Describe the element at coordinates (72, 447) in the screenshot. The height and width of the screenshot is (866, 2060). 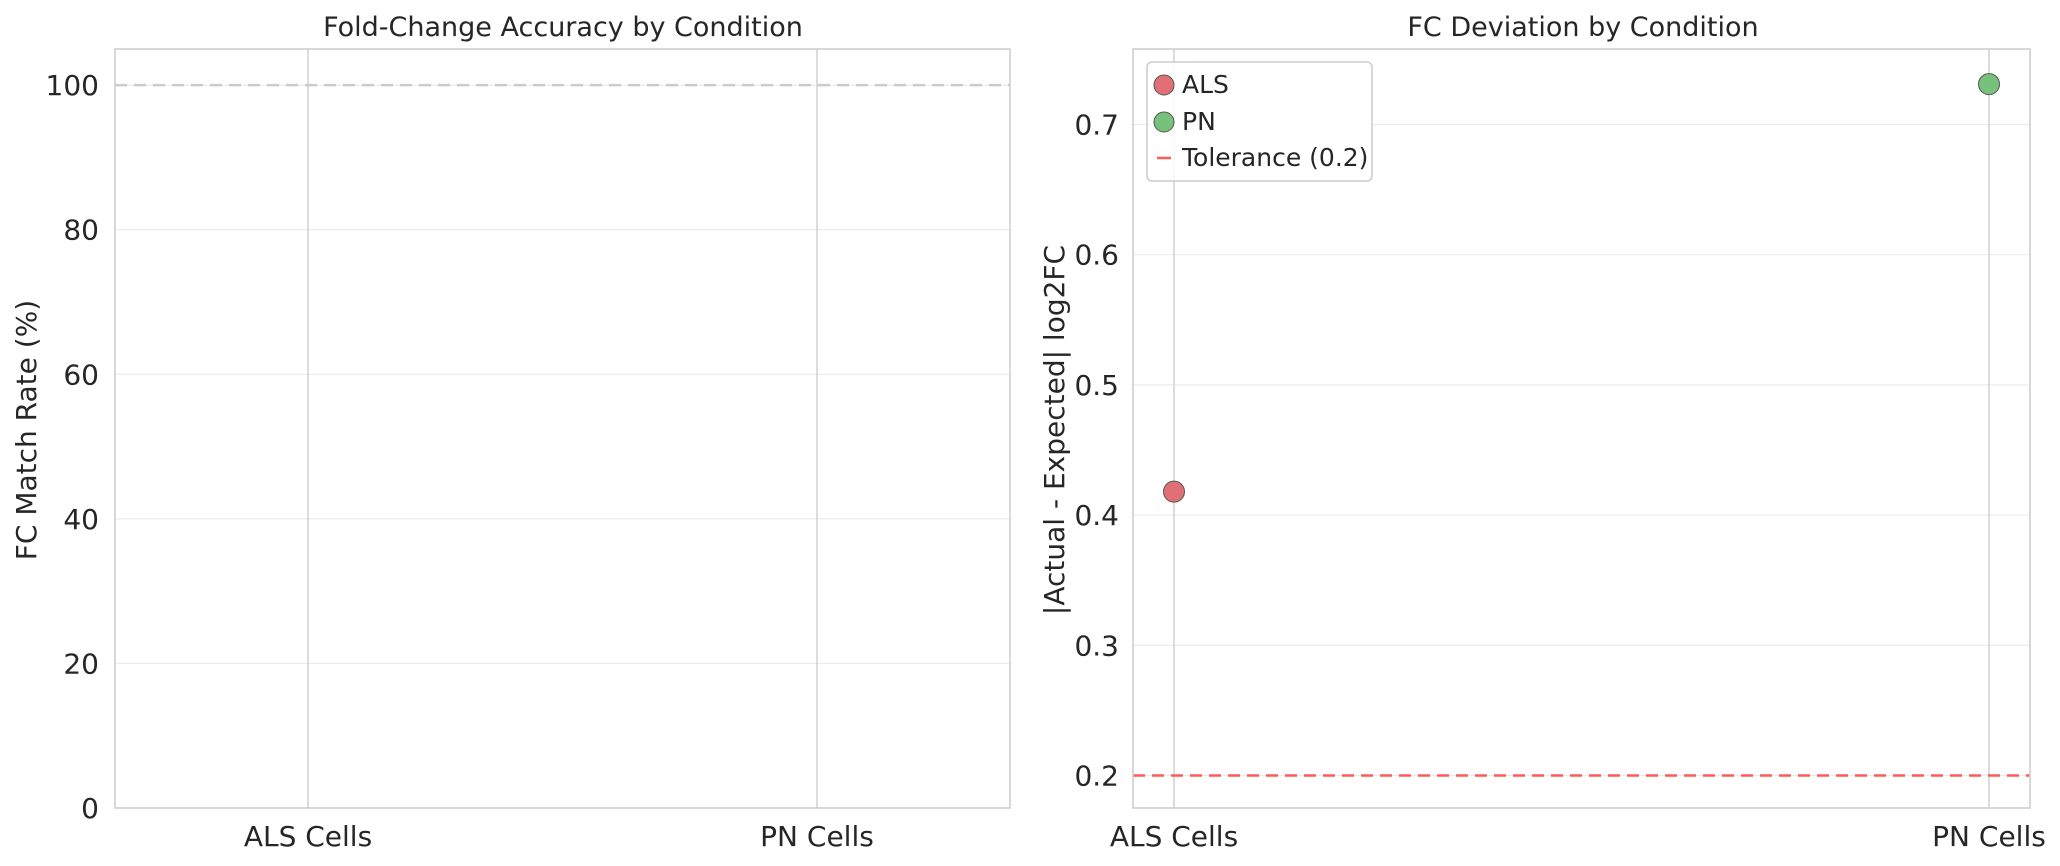
I see `left-y-ticks: 0 20 40 60 80 100` at that location.